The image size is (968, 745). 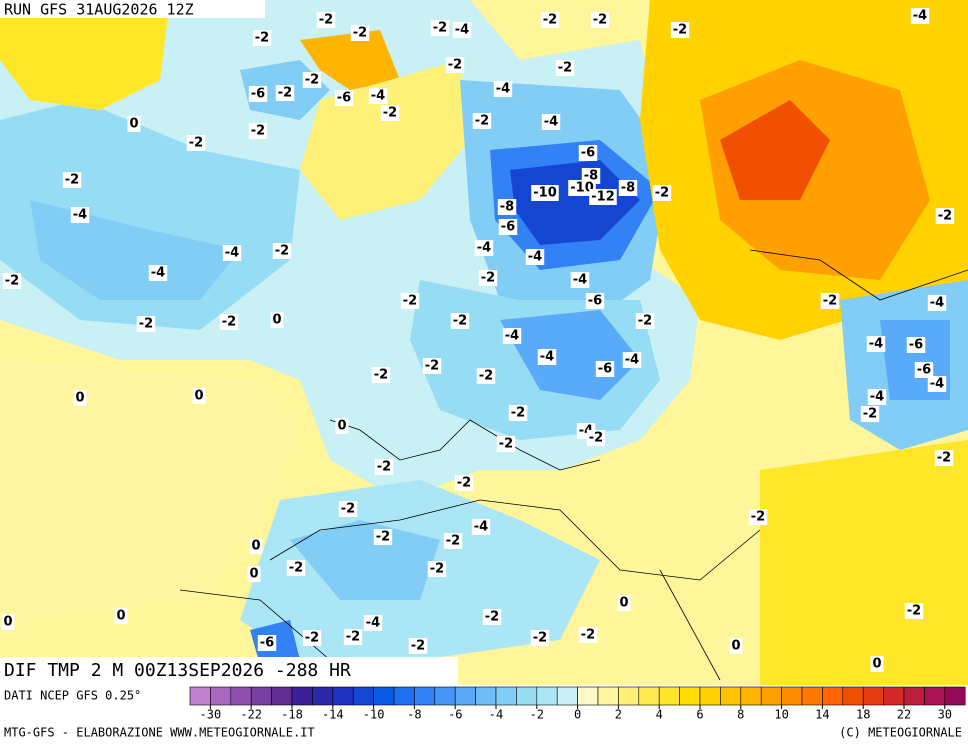 I want to click on colorbar-label: -6, so click(x=455, y=715).